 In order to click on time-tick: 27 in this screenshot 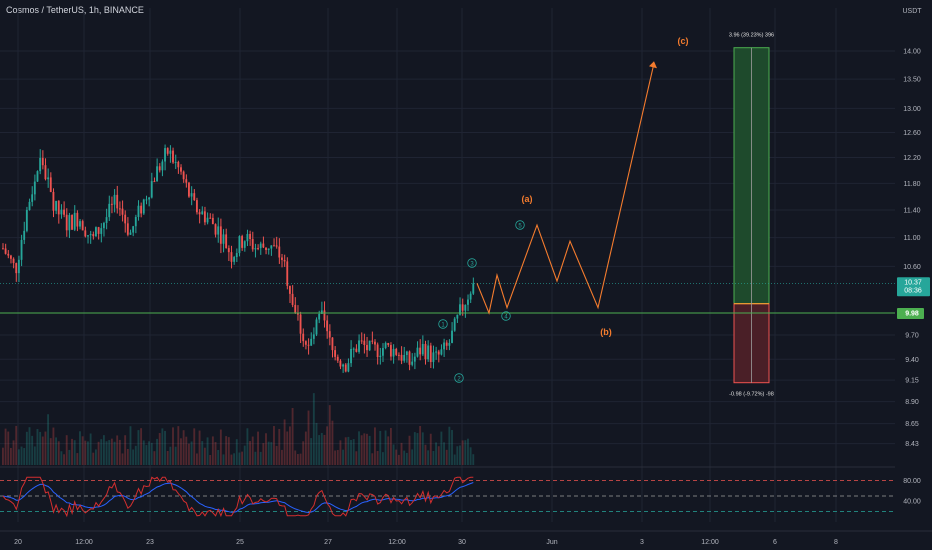, I will do `click(328, 542)`.